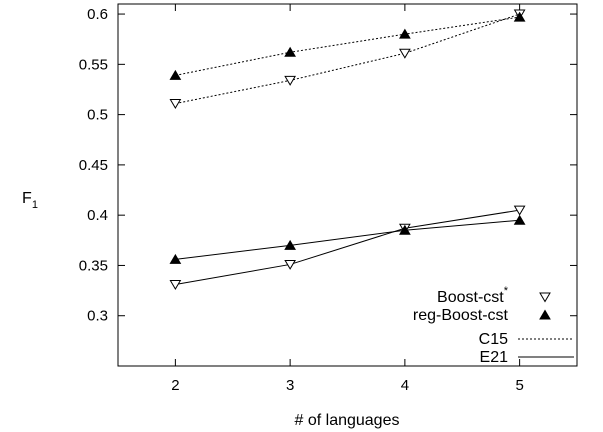  Describe the element at coordinates (27, 198) in the screenshot. I see `y-axis-label-main: F` at that location.